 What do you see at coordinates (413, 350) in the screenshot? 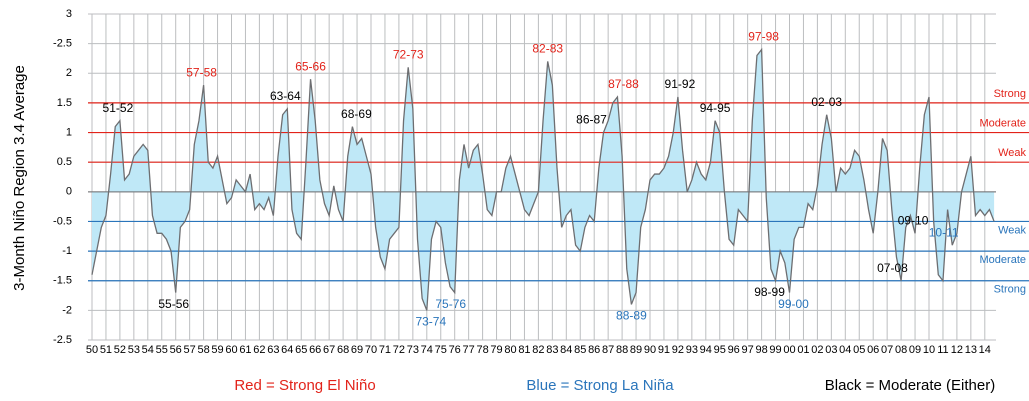
I see `x-tick-label: 73` at bounding box center [413, 350].